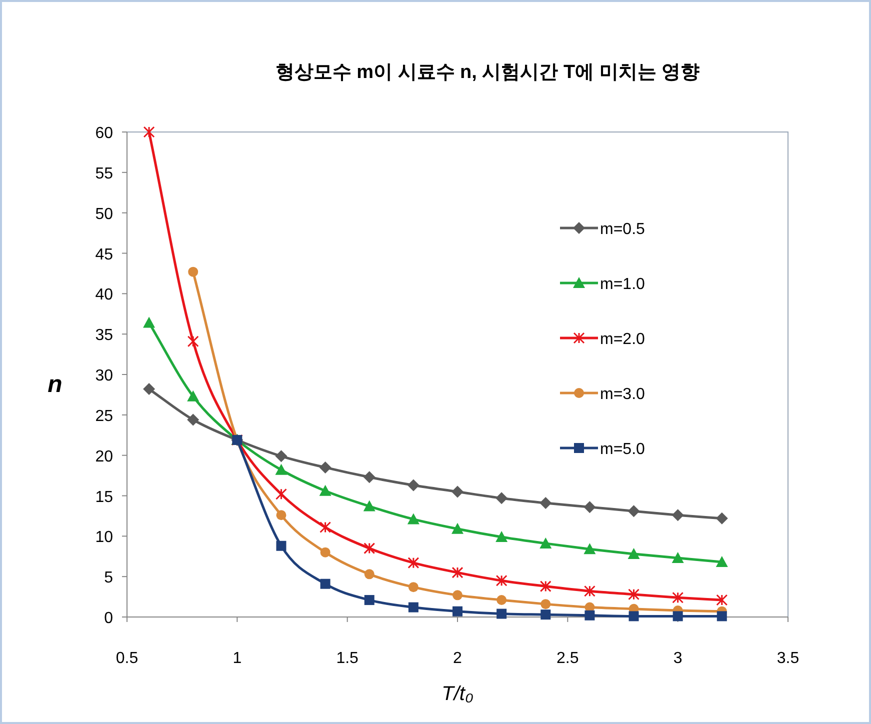 Image resolution: width=871 pixels, height=724 pixels. Describe the element at coordinates (104, 255) in the screenshot. I see `y-tick-label: 45` at that location.